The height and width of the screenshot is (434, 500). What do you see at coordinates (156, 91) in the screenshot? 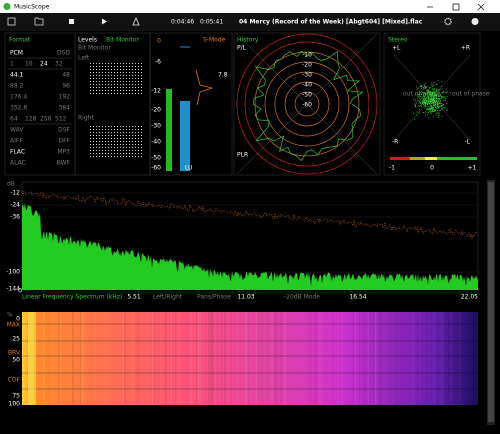
I see `meter-scale: -12` at bounding box center [156, 91].